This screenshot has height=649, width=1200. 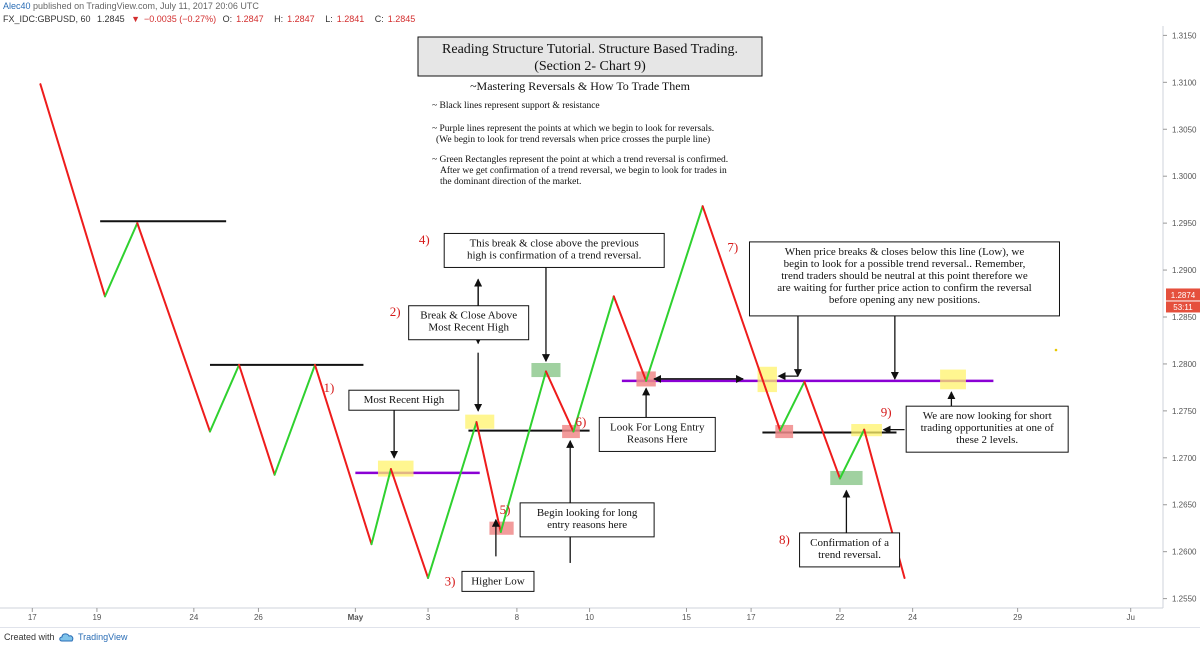 What do you see at coordinates (111, 19) in the screenshot?
I see `last-price: 1.2845` at bounding box center [111, 19].